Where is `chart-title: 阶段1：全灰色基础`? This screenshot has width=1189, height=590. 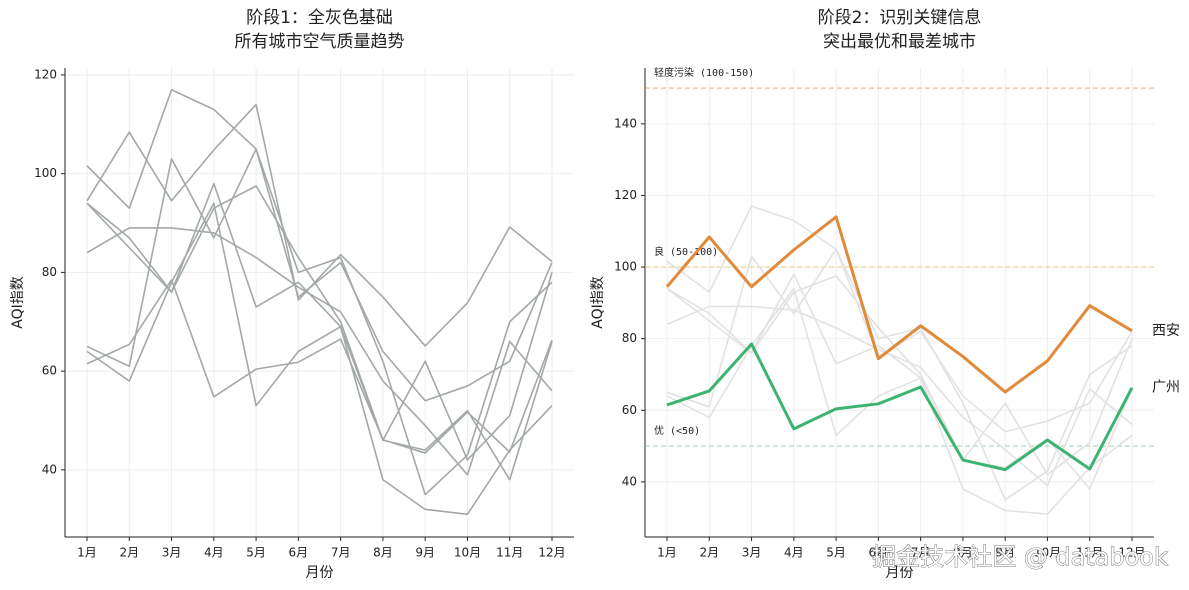
chart-title: 阶段1：全灰色基础 is located at coordinates (319, 18).